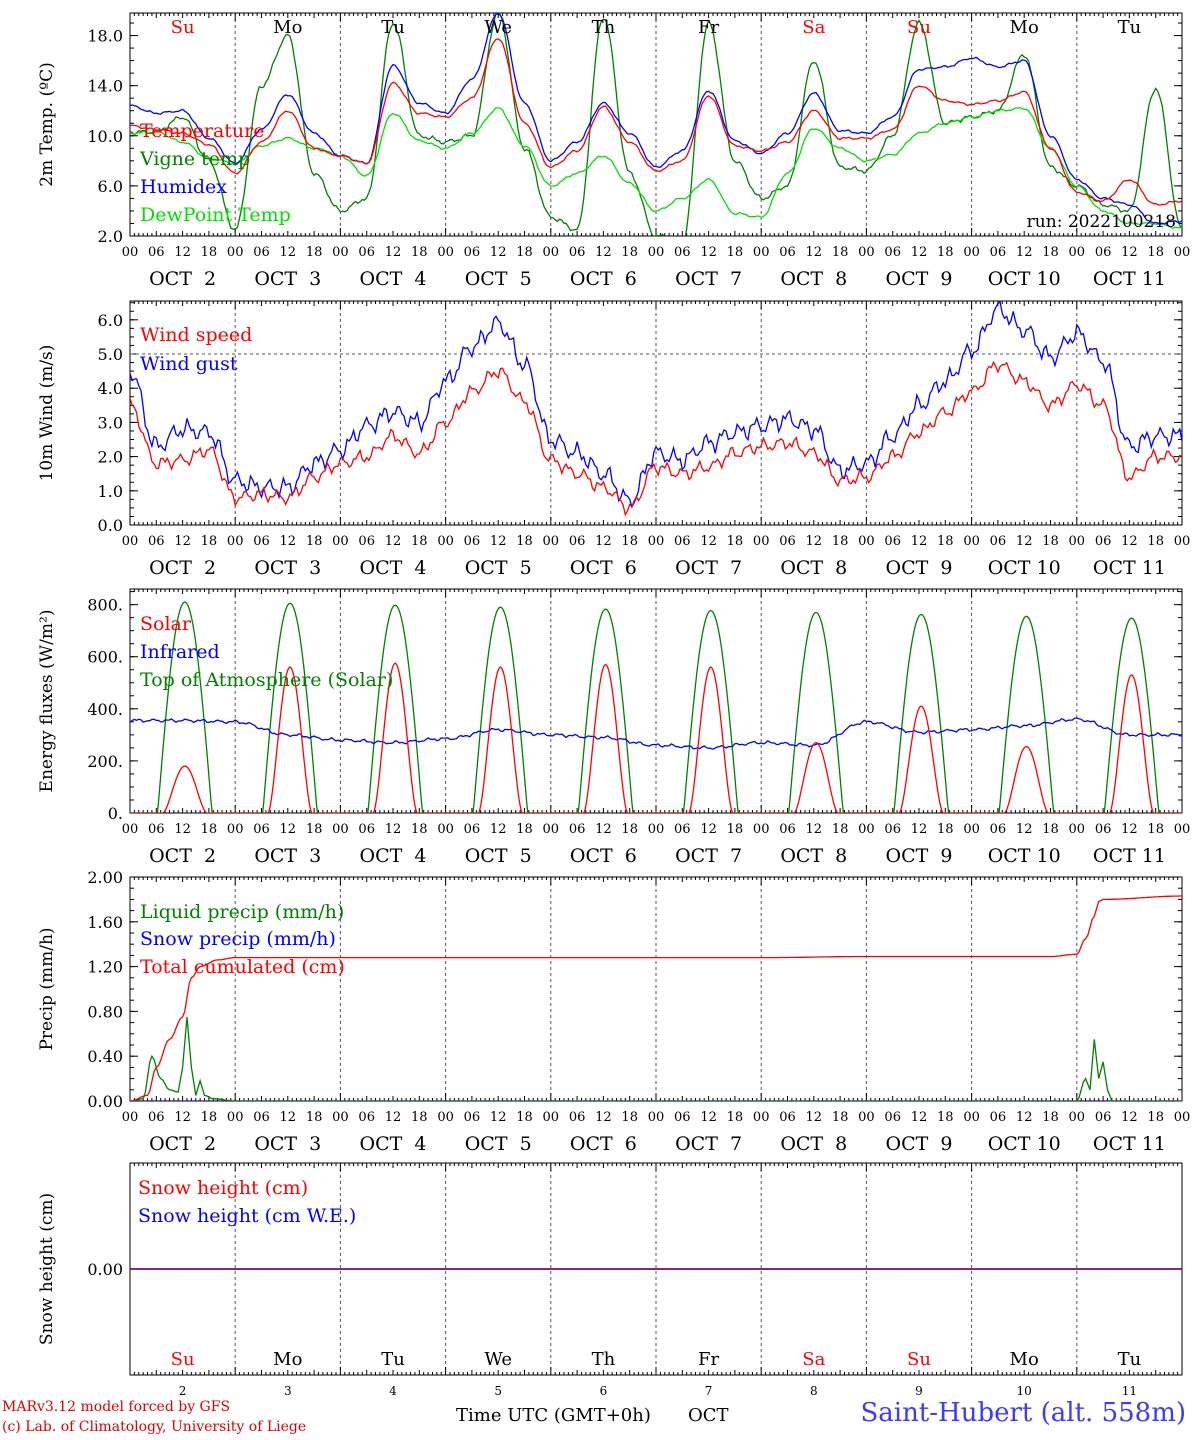 The image size is (1194, 1440). I want to click on day-label: OCT 2, so click(182, 279).